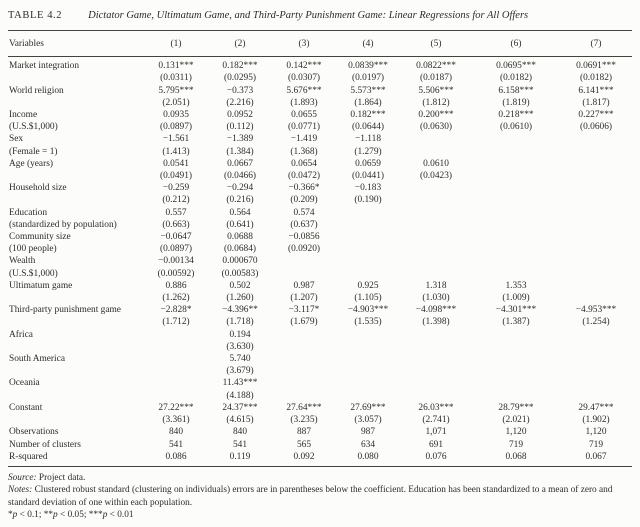 This screenshot has width=640, height=527. Describe the element at coordinates (34, 432) in the screenshot. I see `stat-label: Observations` at that location.